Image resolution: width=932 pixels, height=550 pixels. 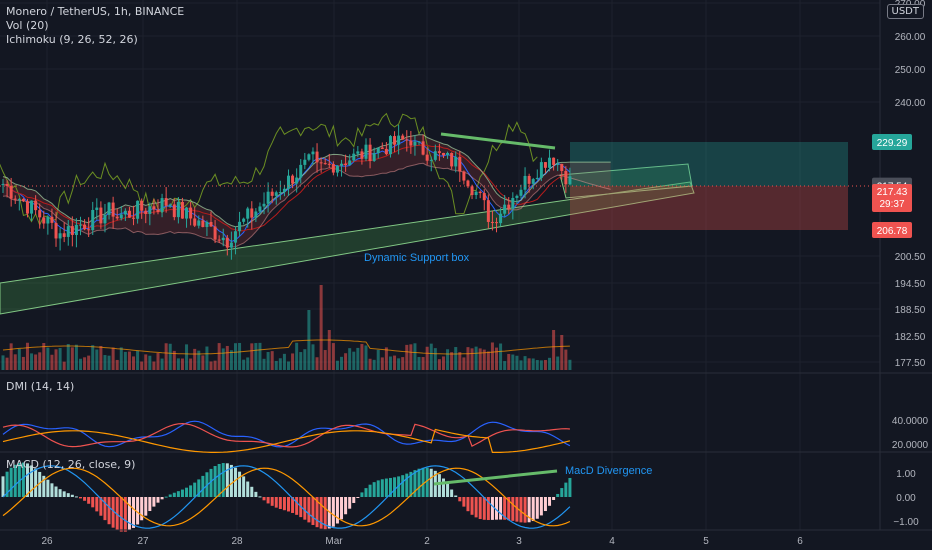 What do you see at coordinates (286, 497) in the screenshot?
I see `macd-line` at bounding box center [286, 497].